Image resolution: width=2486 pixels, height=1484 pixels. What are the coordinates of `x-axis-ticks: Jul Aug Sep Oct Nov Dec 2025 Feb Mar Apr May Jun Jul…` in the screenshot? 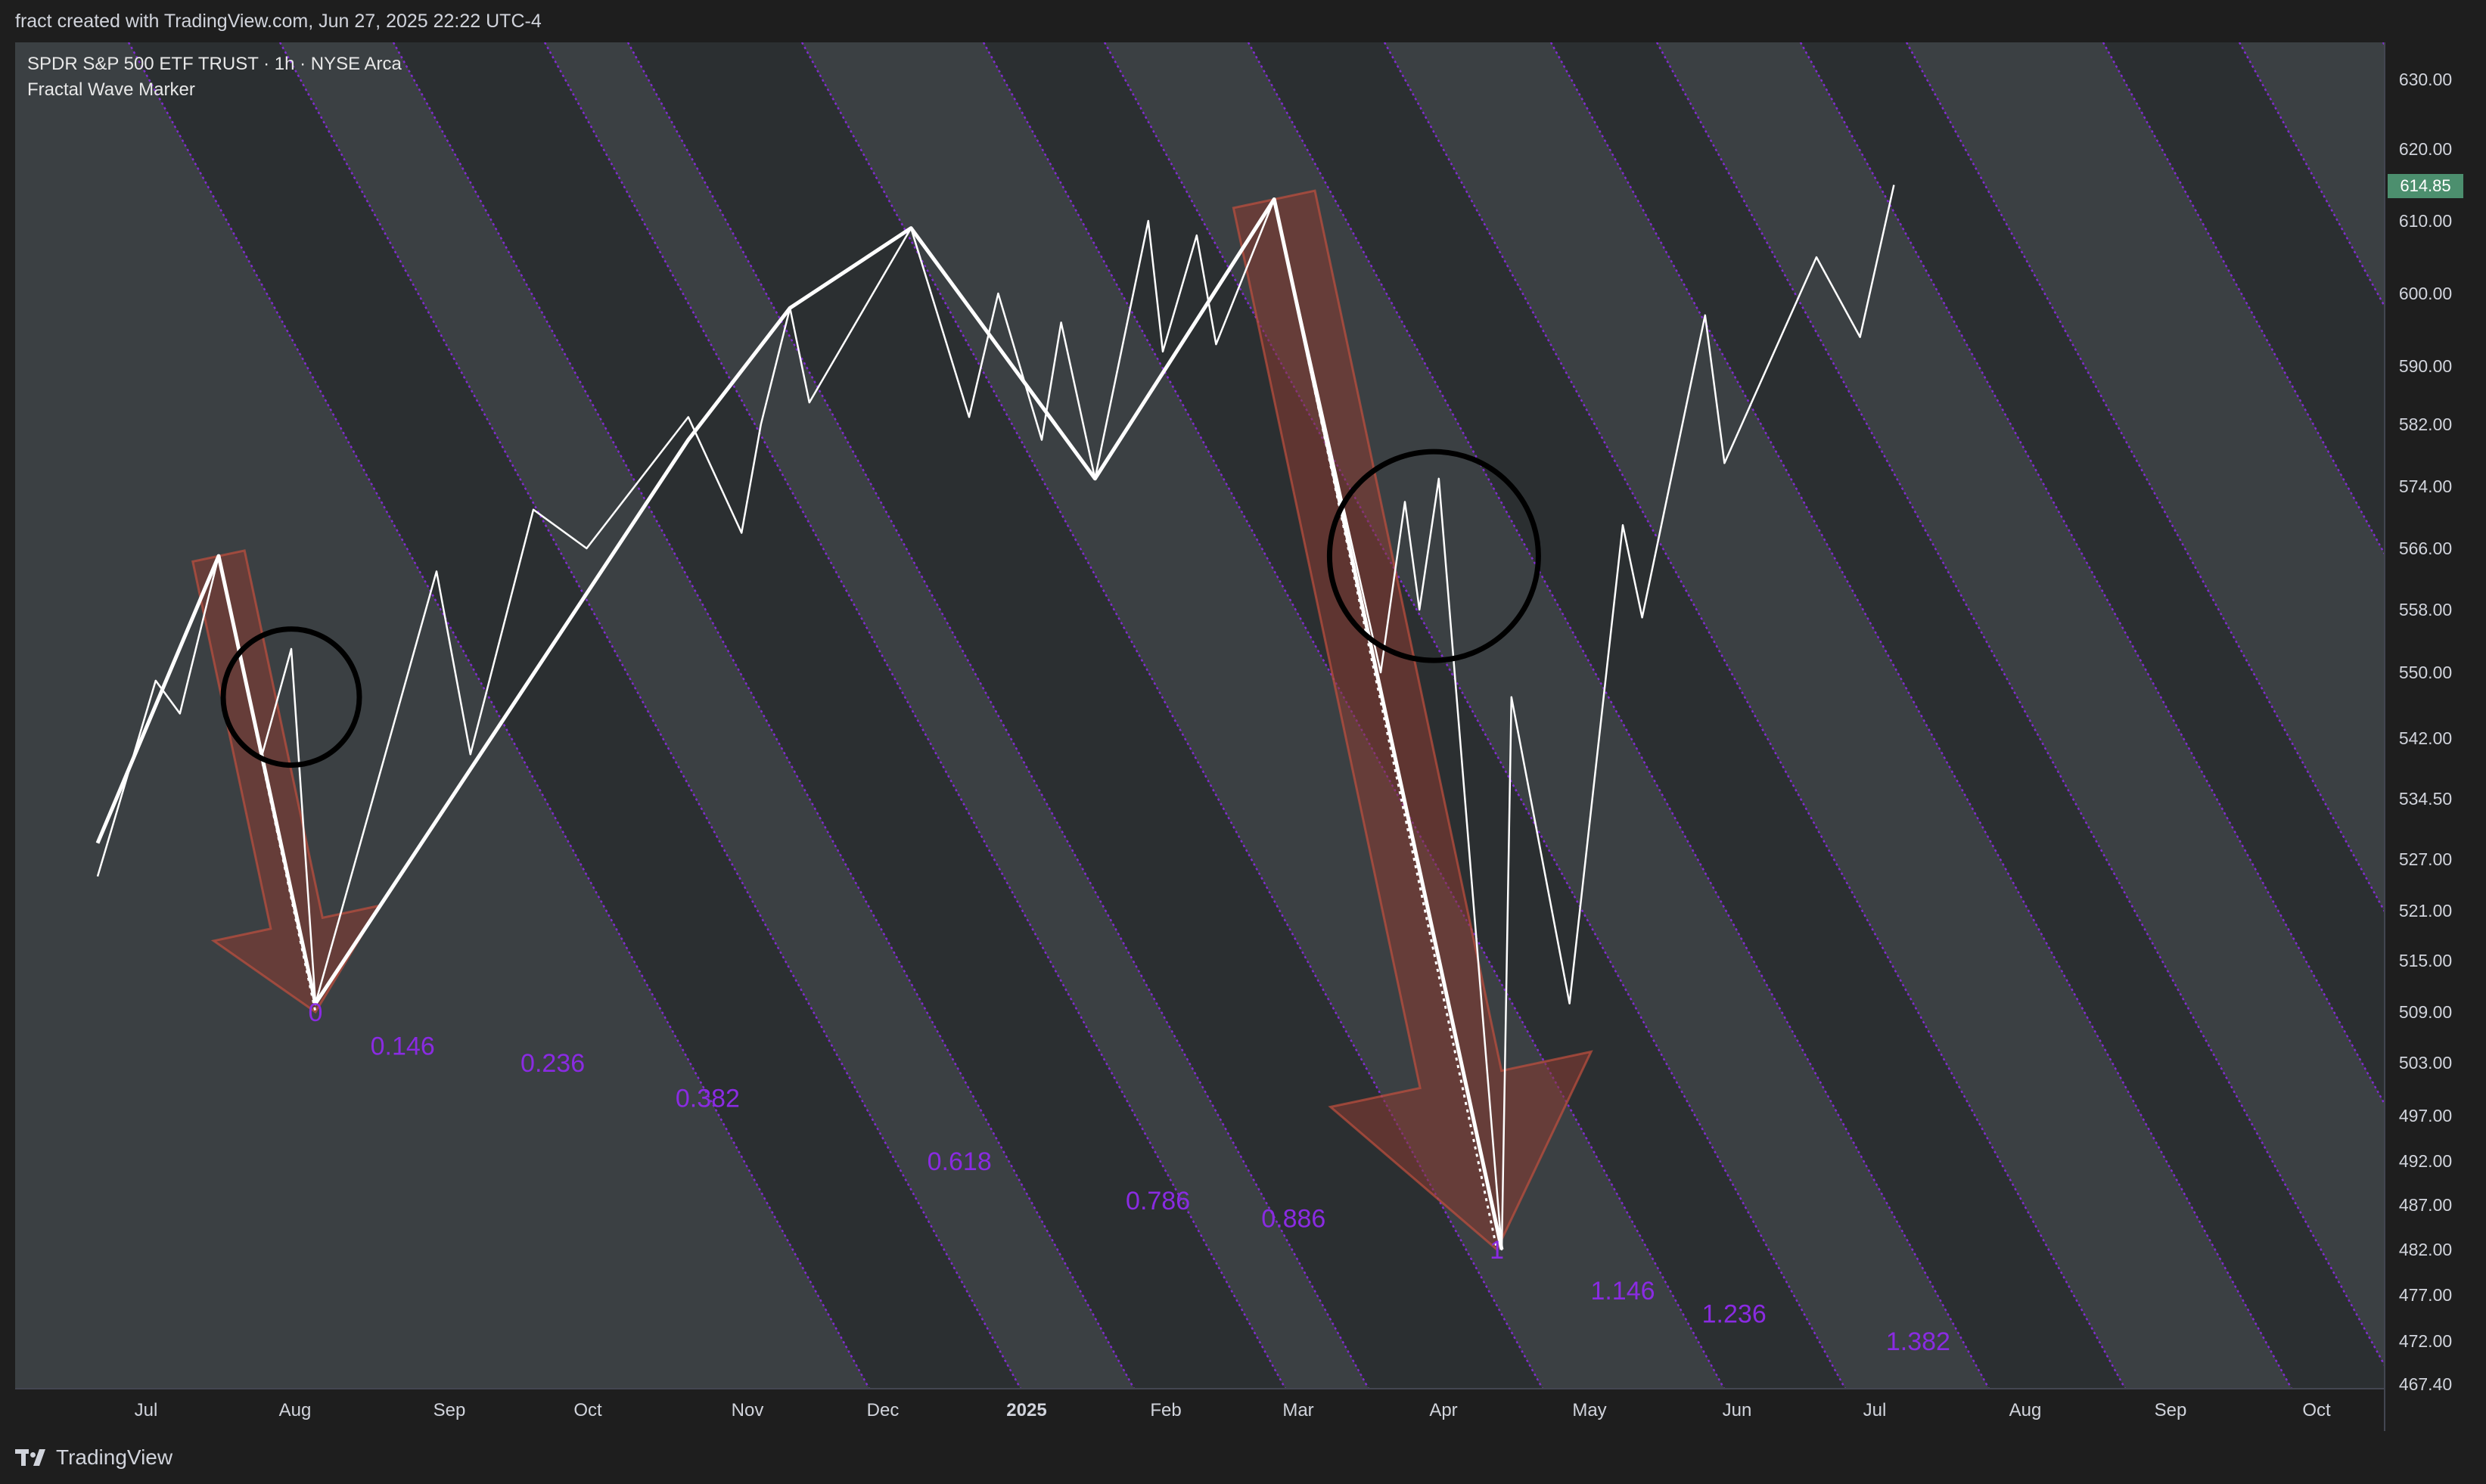 It's located at (1233, 1410).